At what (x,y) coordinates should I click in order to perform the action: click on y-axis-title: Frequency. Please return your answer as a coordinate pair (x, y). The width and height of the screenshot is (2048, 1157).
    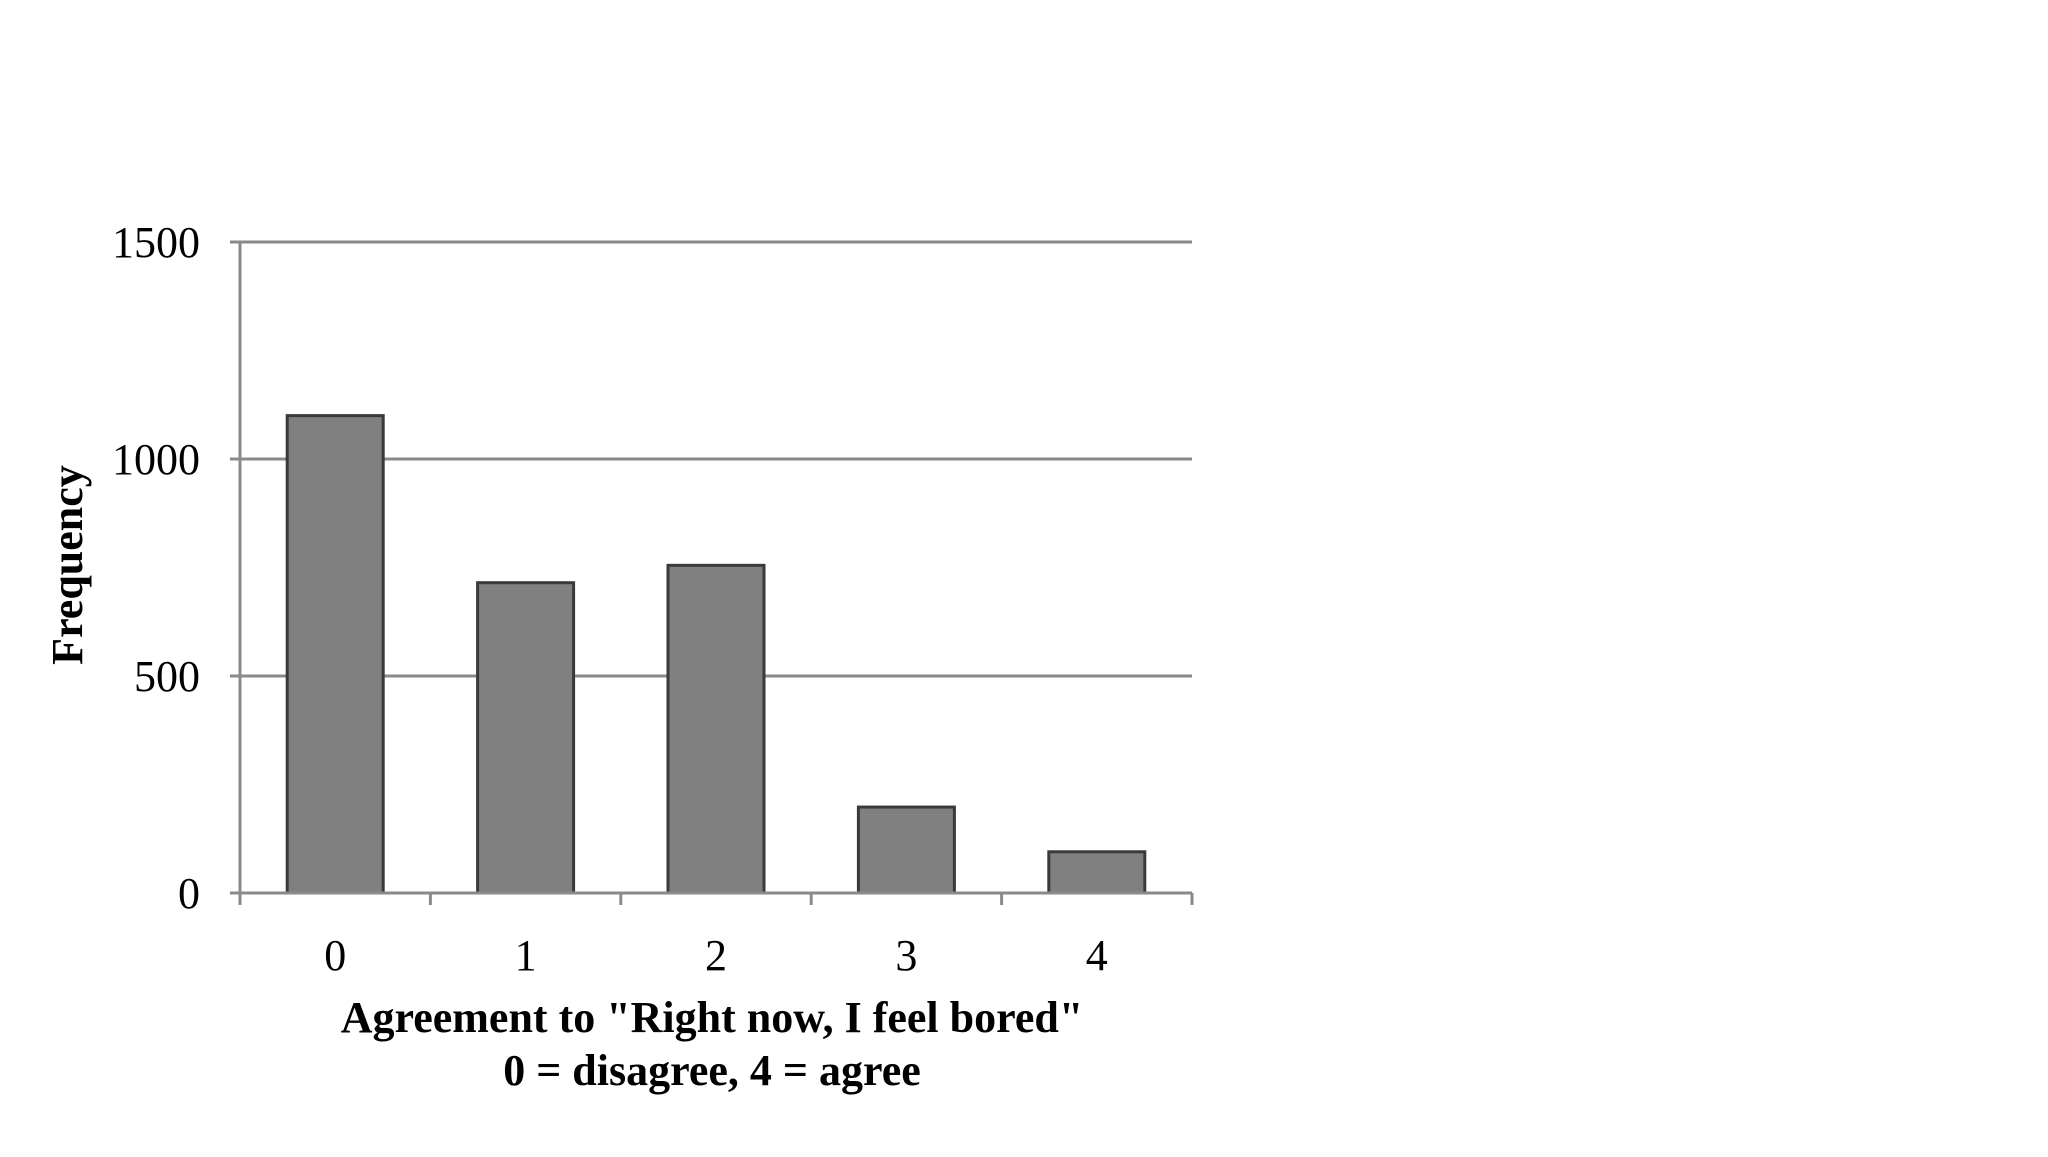
    Looking at the image, I should click on (67, 565).